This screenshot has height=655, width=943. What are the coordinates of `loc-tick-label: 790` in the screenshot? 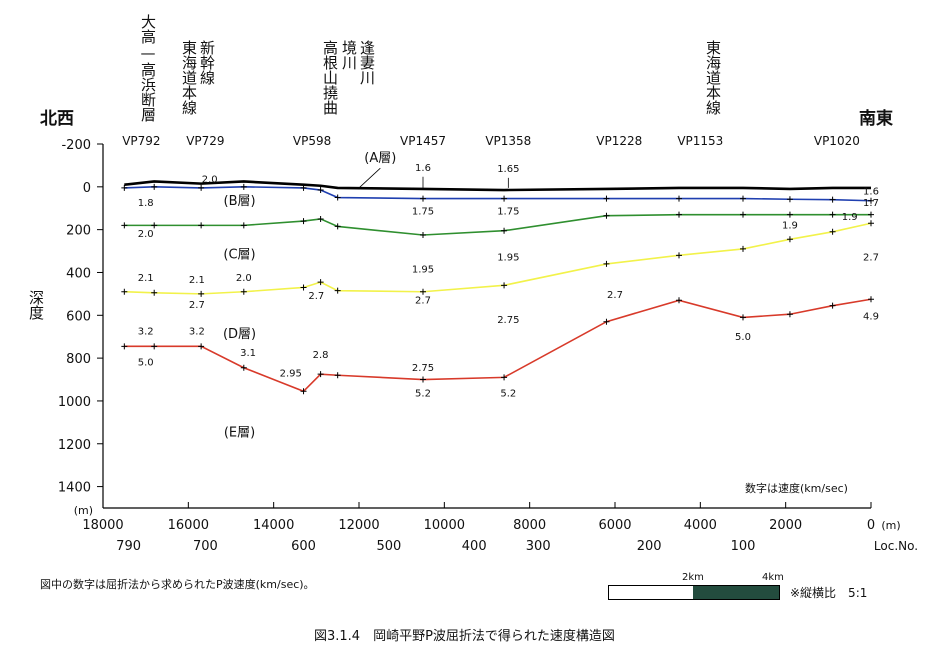 It's located at (128, 546).